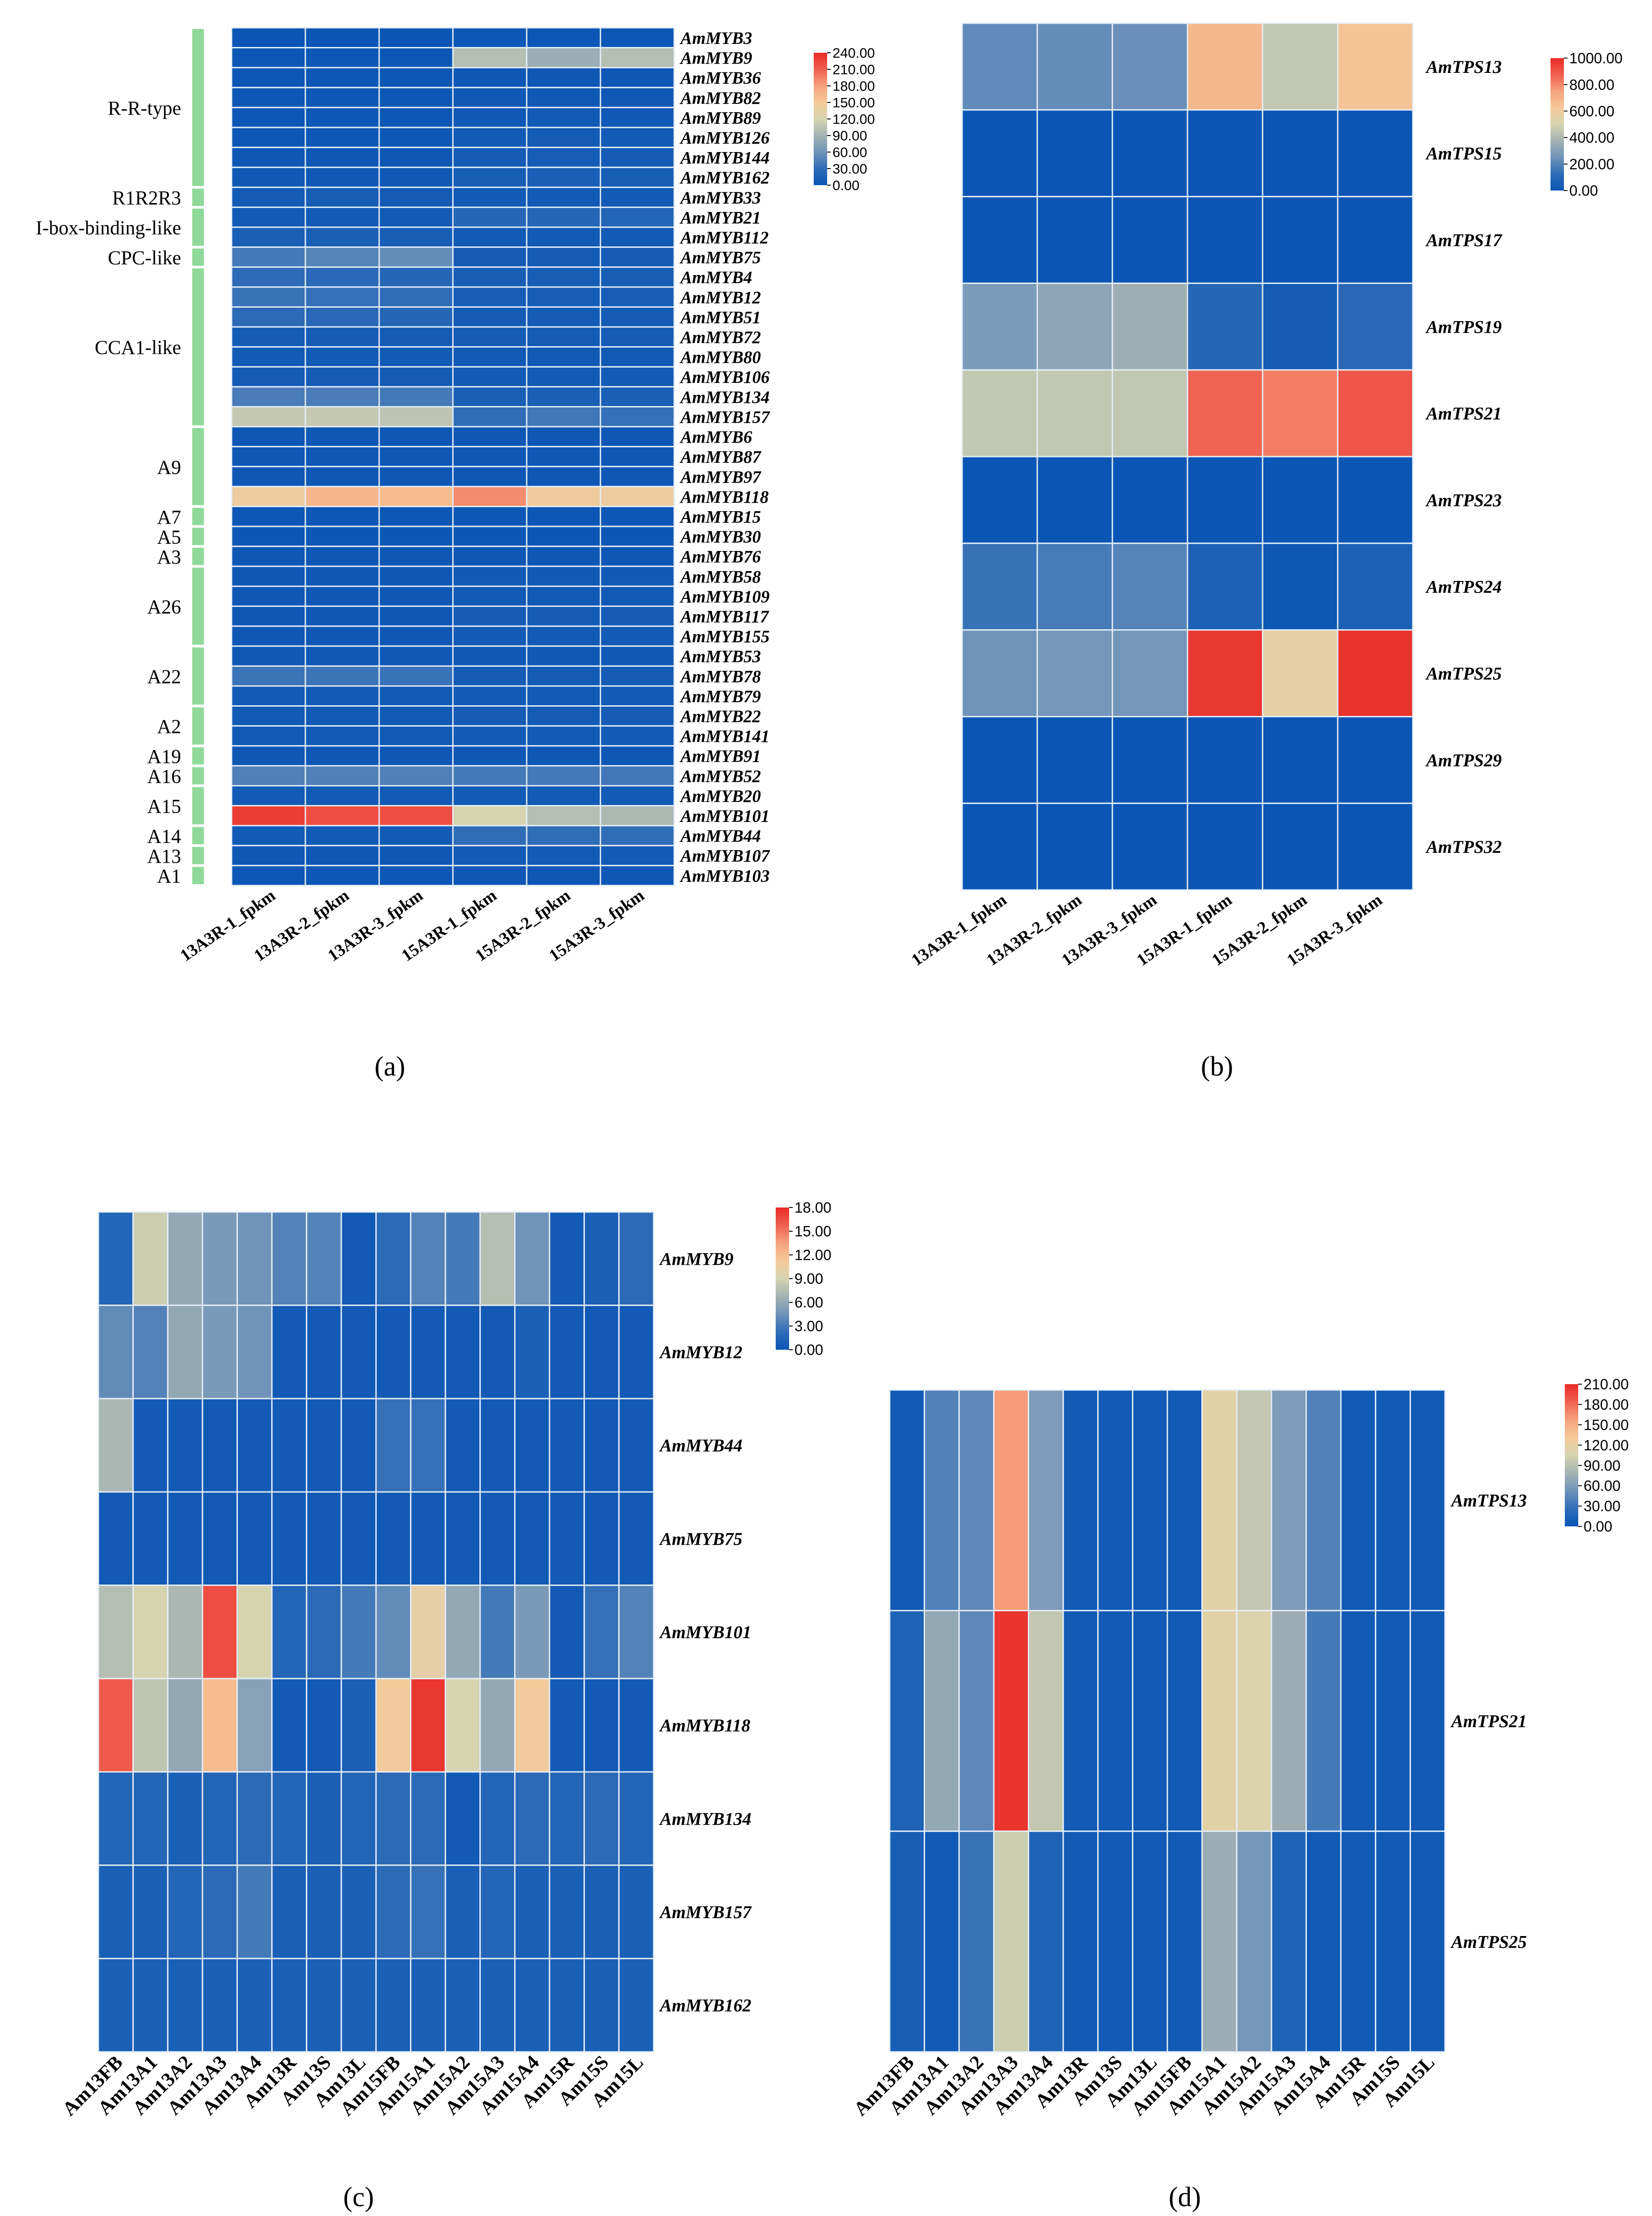  Describe the element at coordinates (637, 616) in the screenshot. I see `heatmap-cell-ammyb117-15a3r-3-fpkm` at that location.